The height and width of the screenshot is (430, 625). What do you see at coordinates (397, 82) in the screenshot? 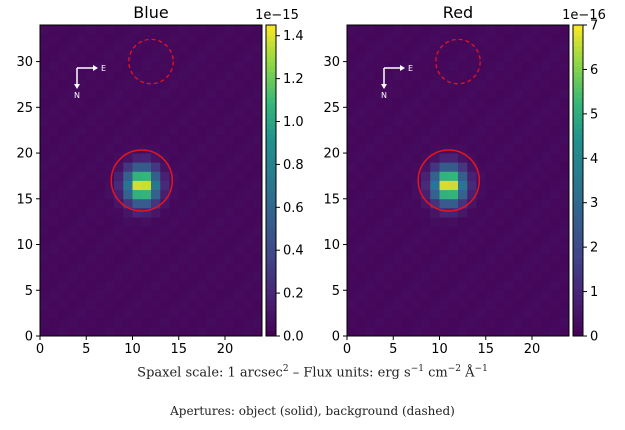
I see `compass: EN` at bounding box center [397, 82].